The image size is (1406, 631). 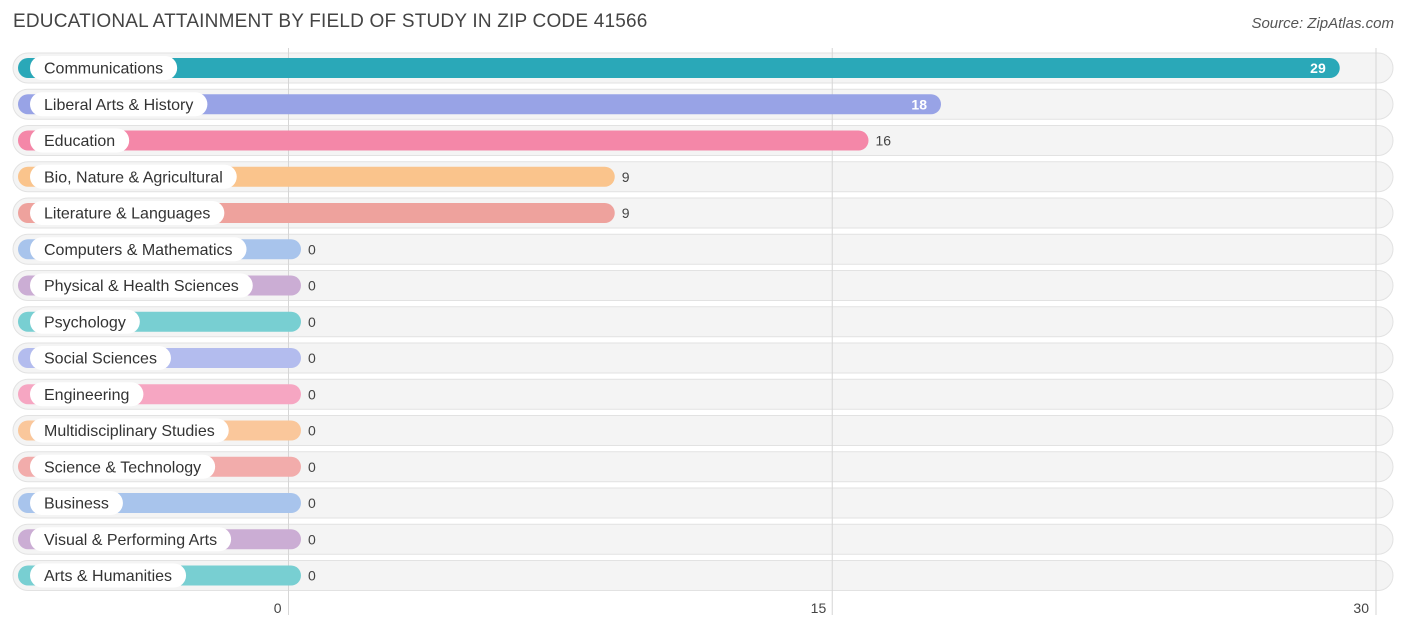 I want to click on x-tick-label: 0, so click(x=278, y=608).